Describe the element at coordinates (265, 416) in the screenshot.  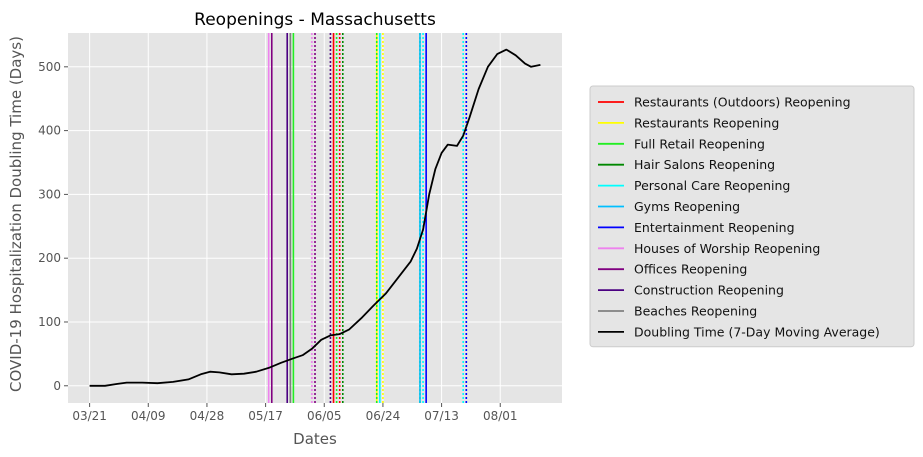
I see `x-tick-label: 05/17` at that location.